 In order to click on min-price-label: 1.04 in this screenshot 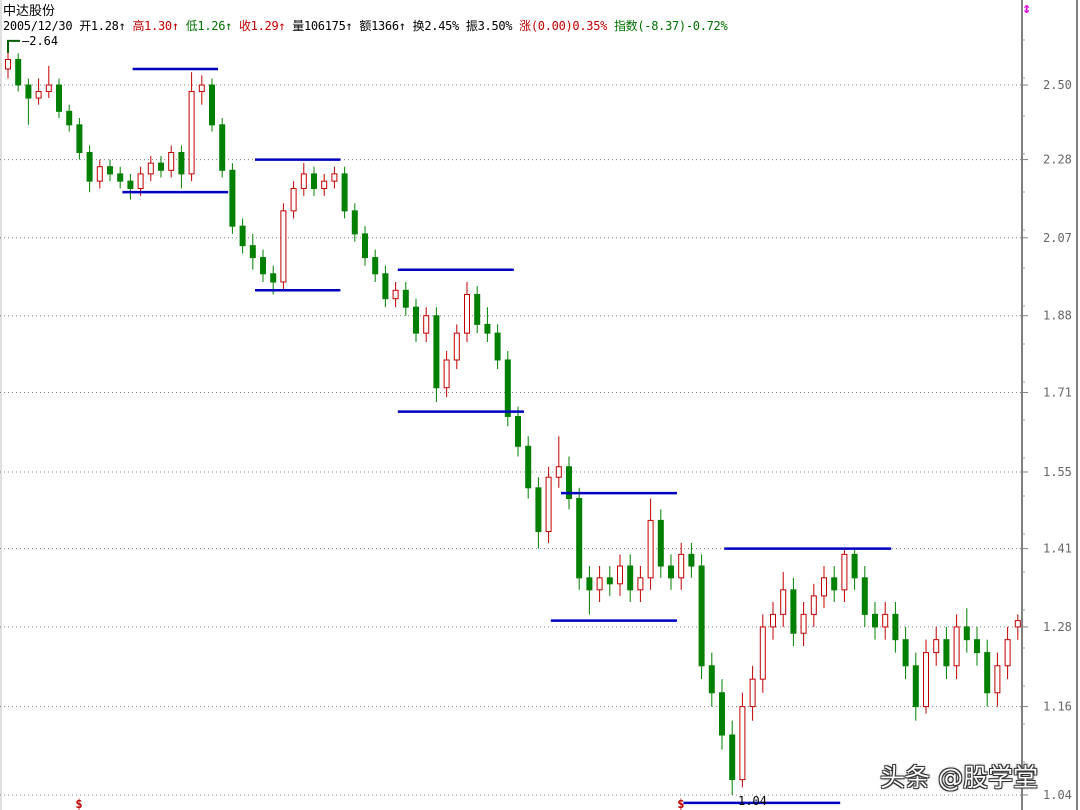, I will do `click(752, 801)`.